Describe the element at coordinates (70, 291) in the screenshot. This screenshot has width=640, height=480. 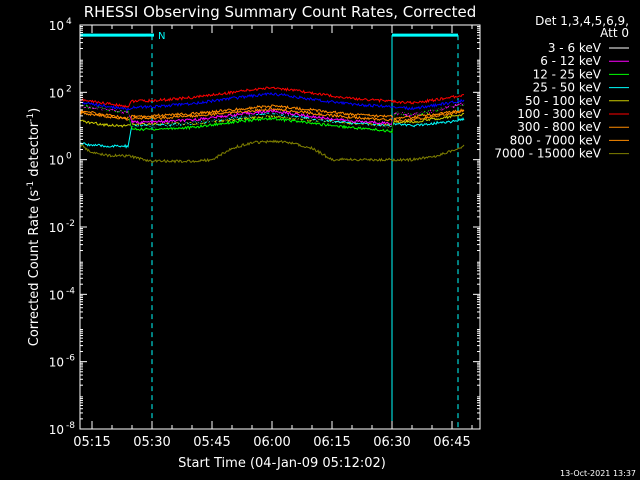
I see `y-tick-label-exponent: -4` at that location.